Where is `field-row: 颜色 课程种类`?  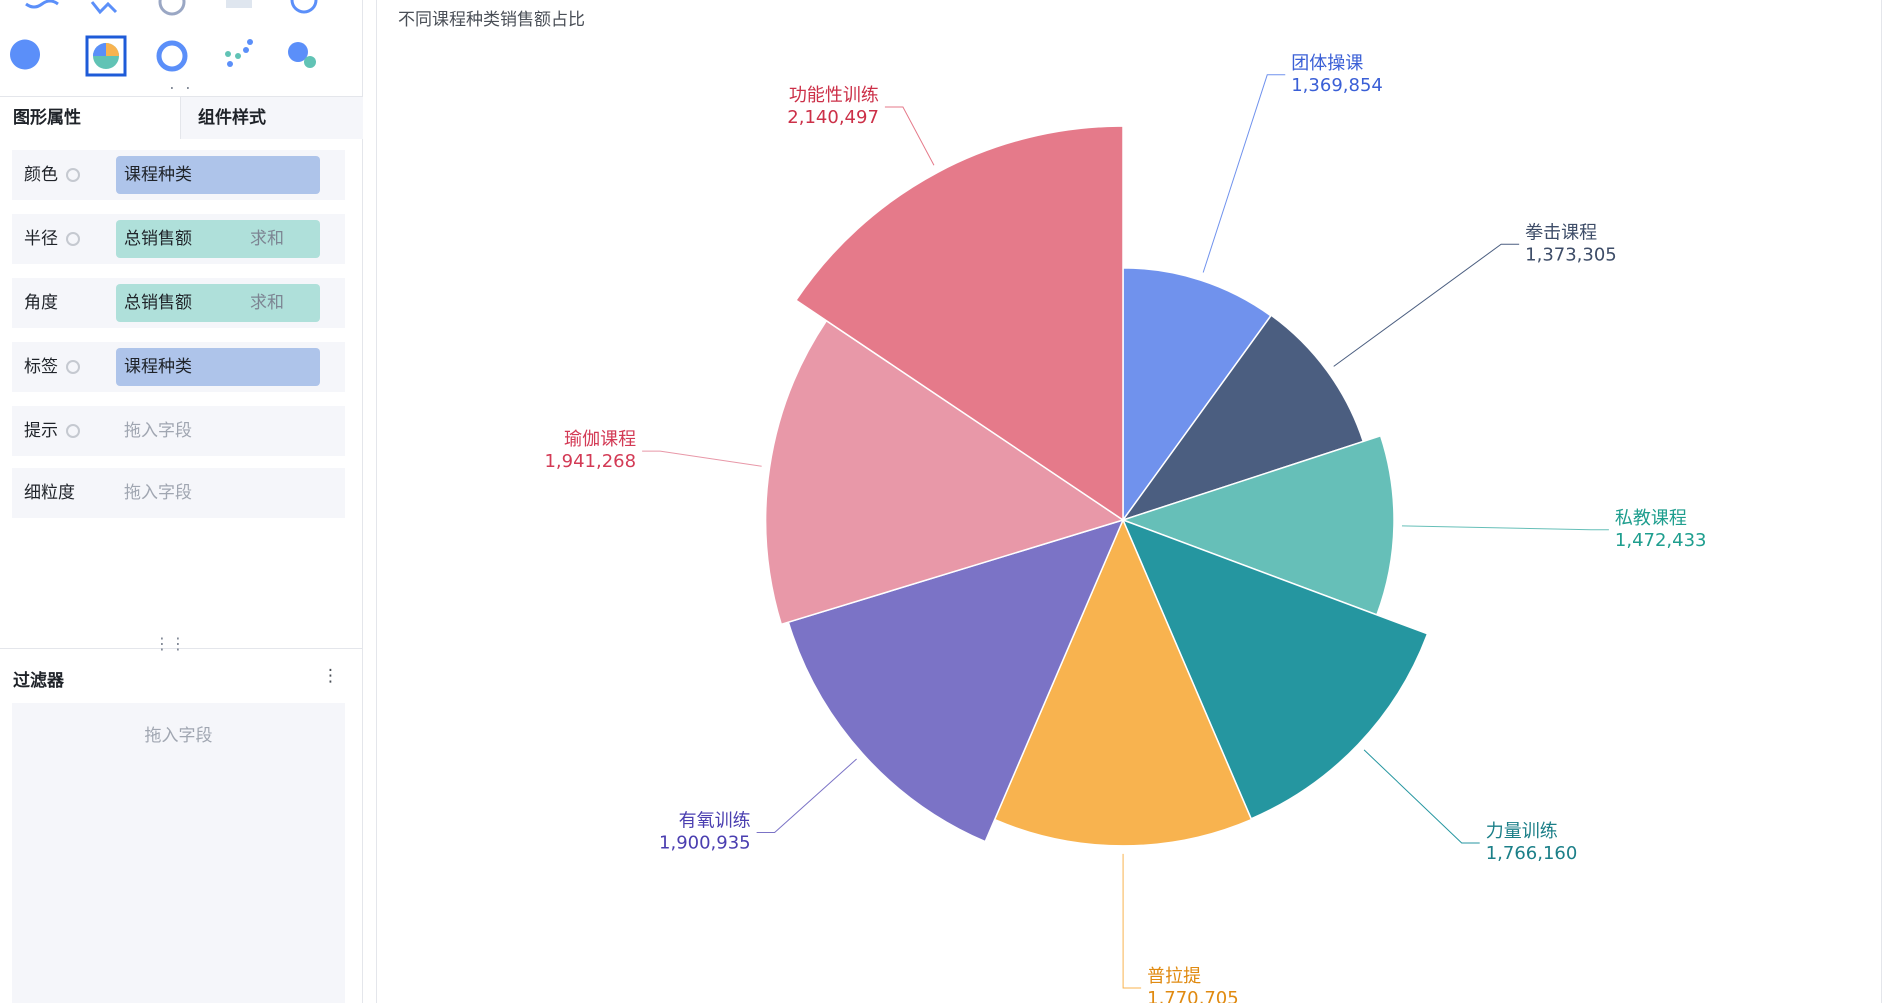 field-row: 颜色 课程种类 is located at coordinates (178, 175).